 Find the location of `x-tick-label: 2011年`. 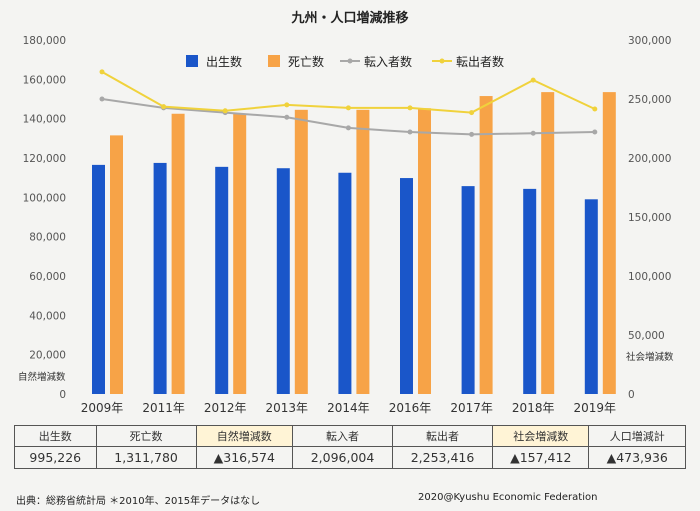

x-tick-label: 2011年 is located at coordinates (163, 408).